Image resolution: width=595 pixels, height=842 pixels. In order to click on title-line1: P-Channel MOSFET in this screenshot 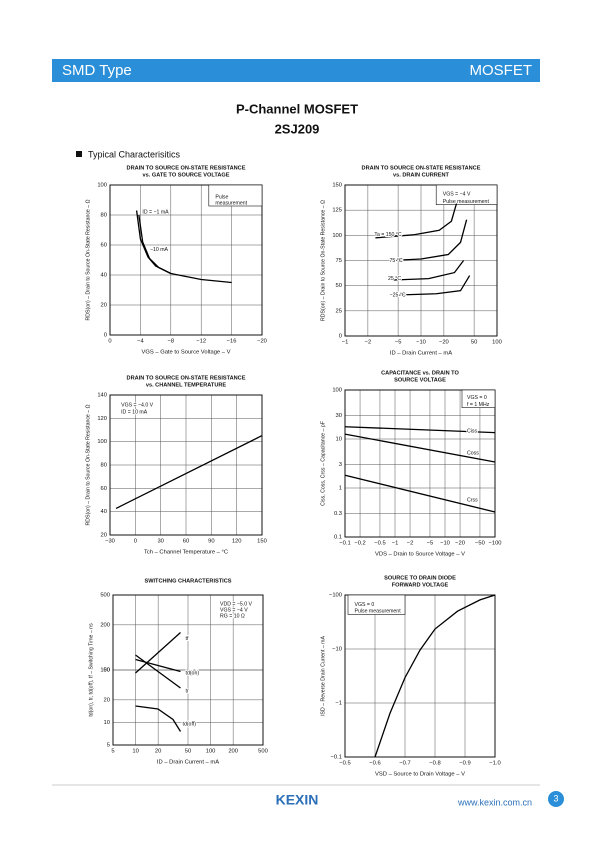, I will do `click(297, 108)`.